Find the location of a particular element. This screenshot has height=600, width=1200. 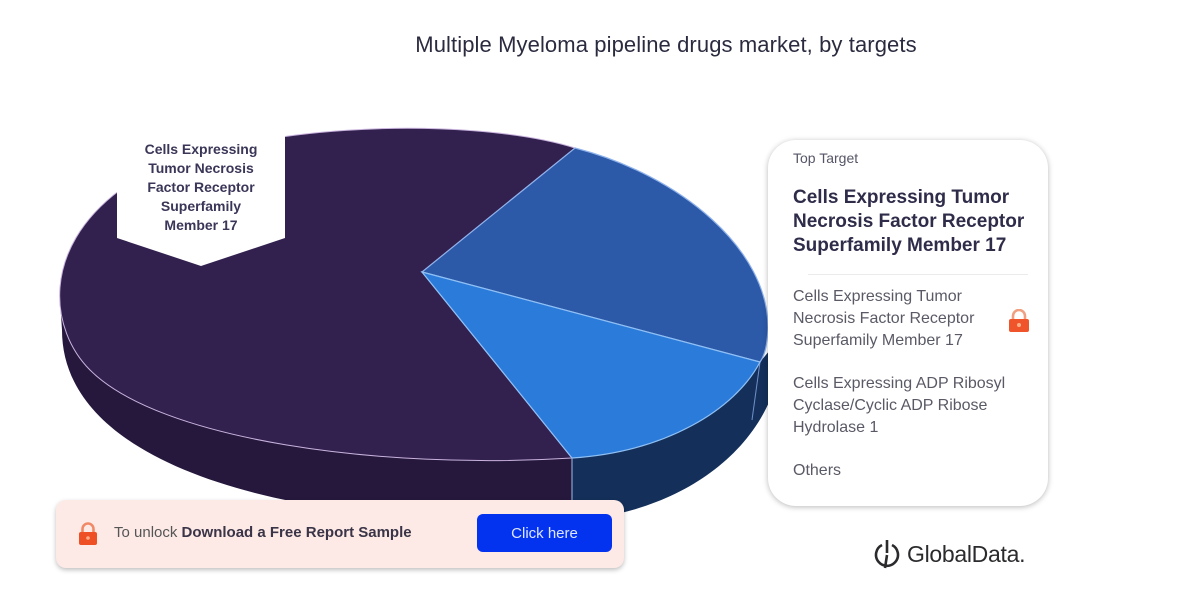

top-target-line: Cells Expressing Tumor is located at coordinates (901, 197).